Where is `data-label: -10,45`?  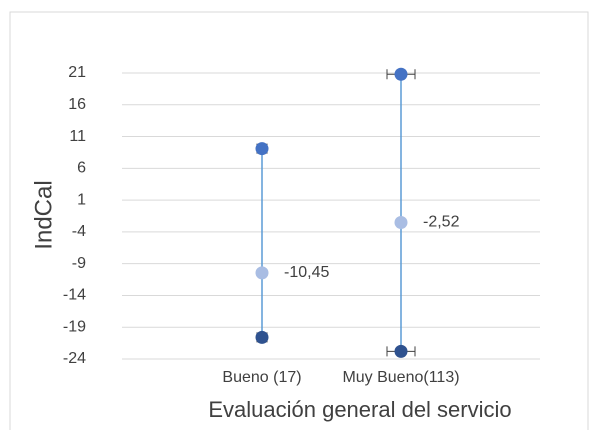
data-label: -10,45 is located at coordinates (306, 272).